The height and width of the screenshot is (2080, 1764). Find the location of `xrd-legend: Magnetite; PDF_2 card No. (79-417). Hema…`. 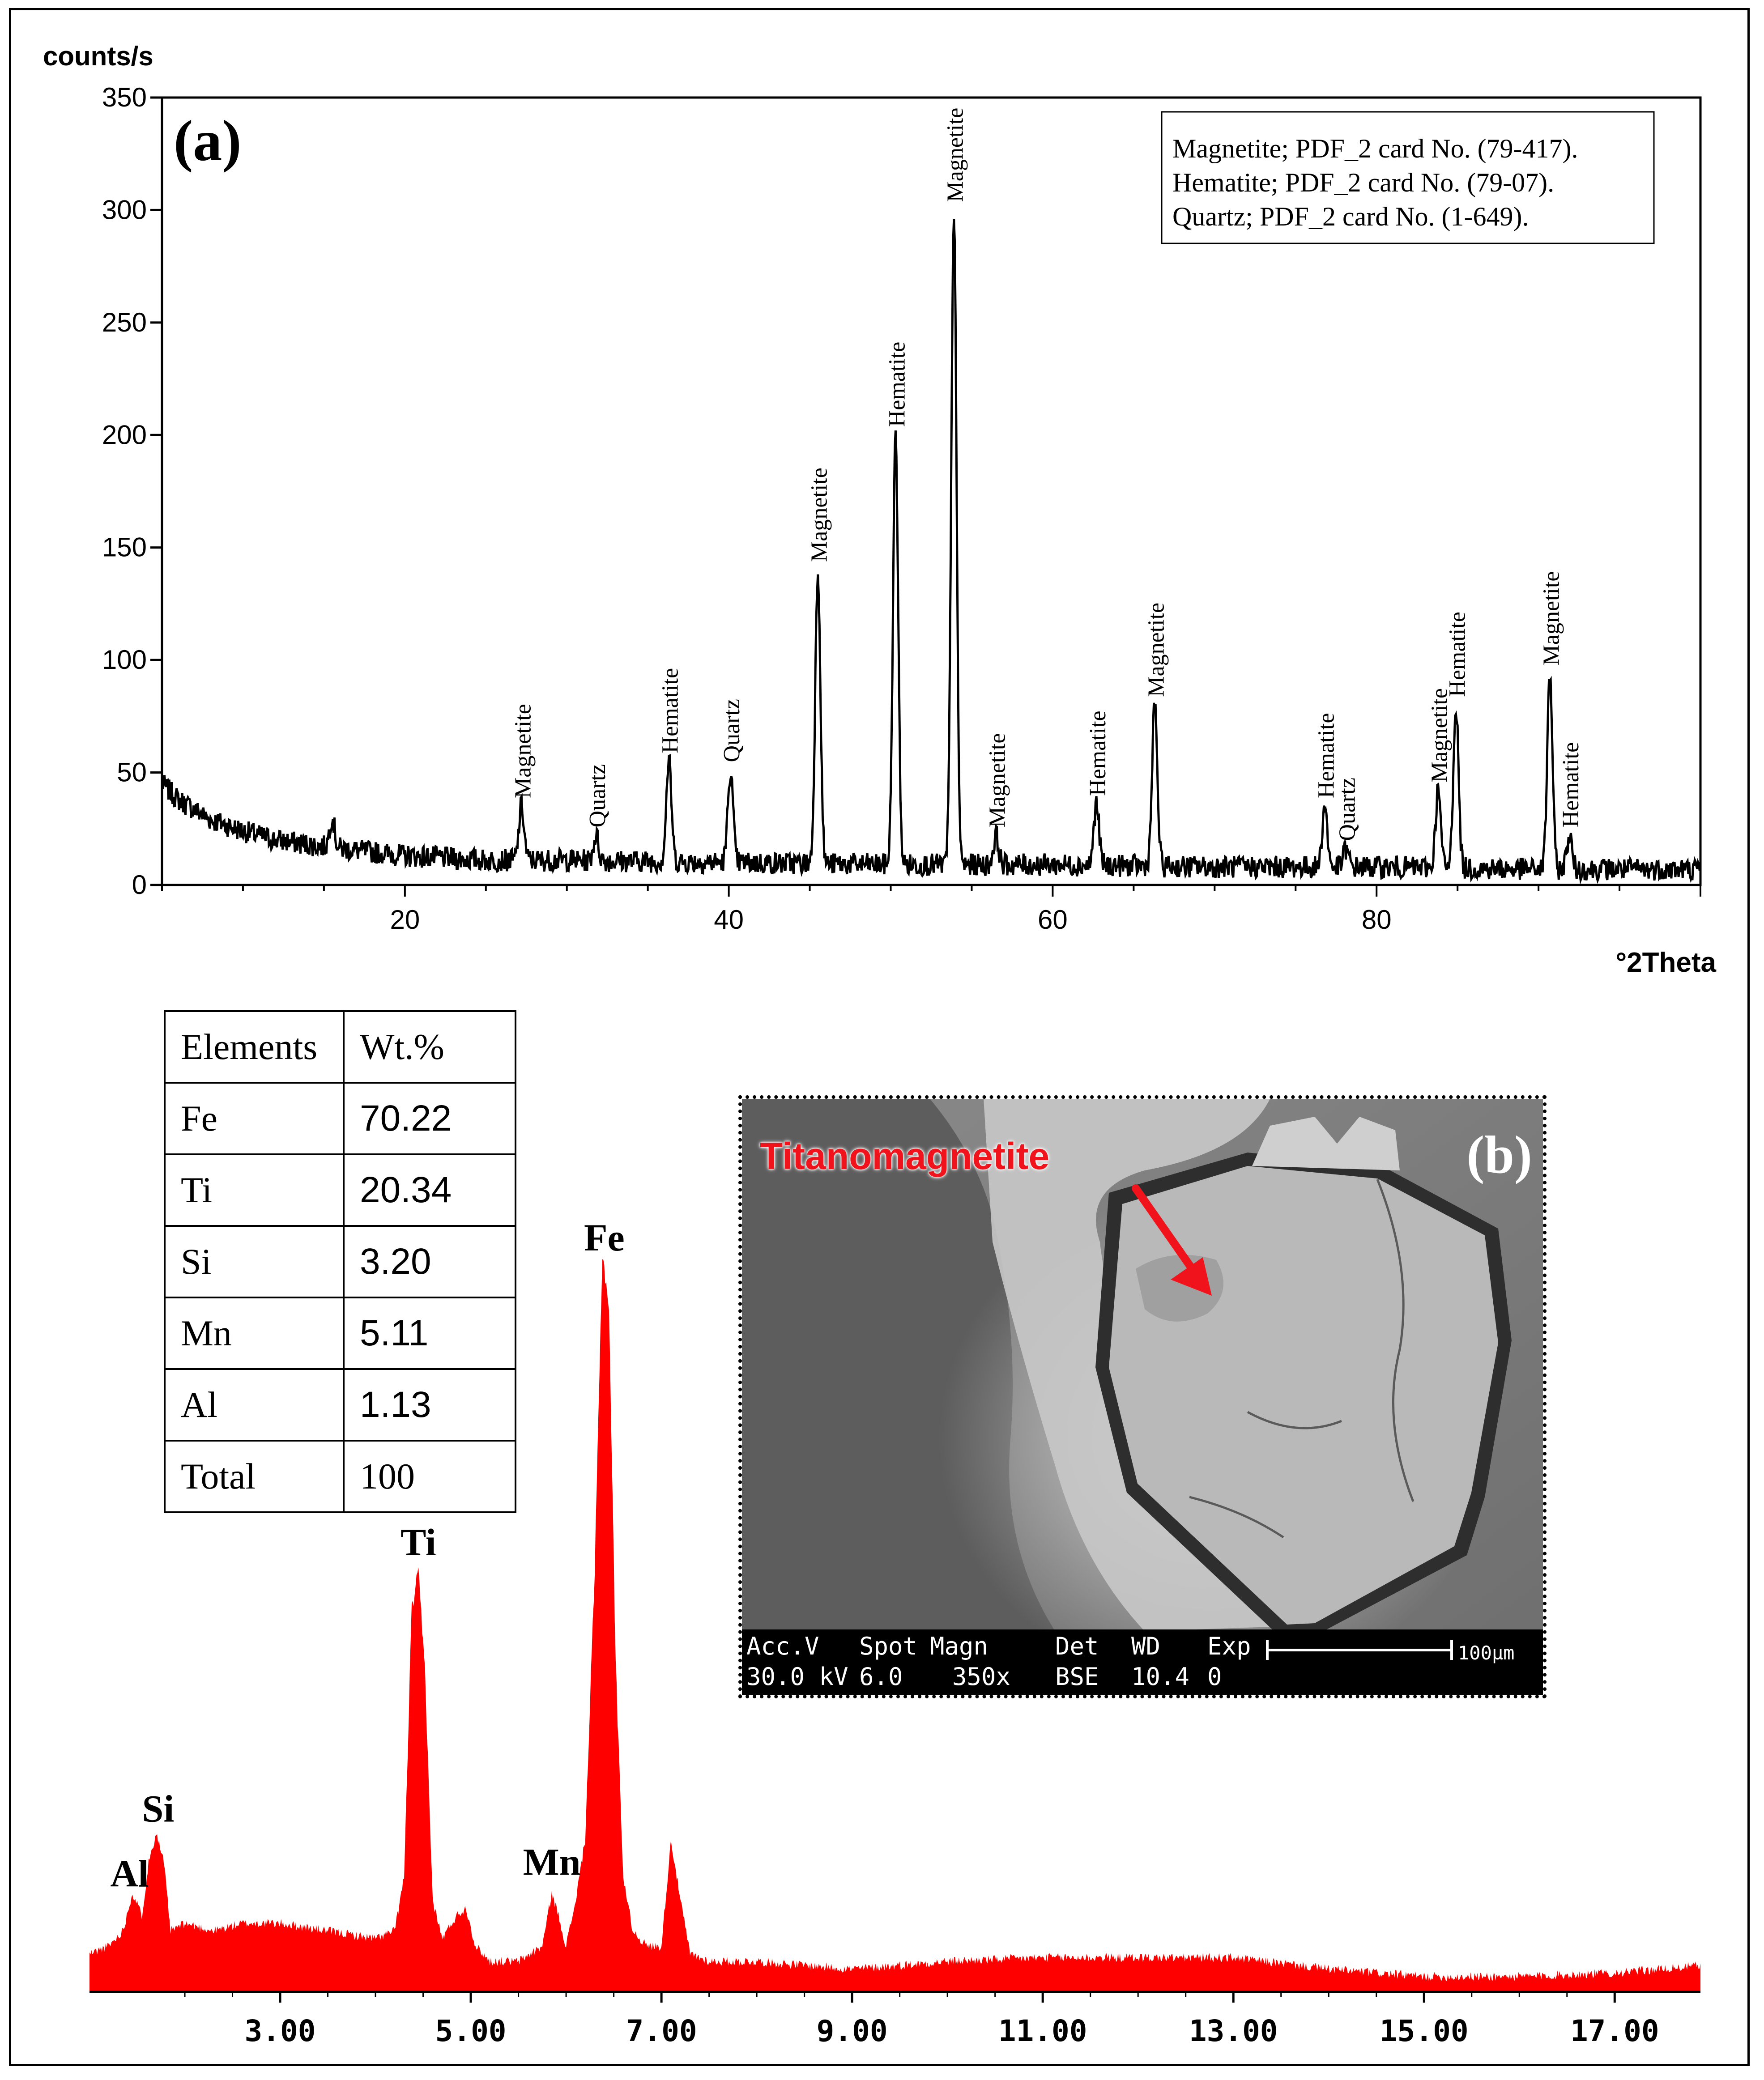

xrd-legend: Magnetite; PDF_2 card No. (79-417). Hema… is located at coordinates (1408, 177).